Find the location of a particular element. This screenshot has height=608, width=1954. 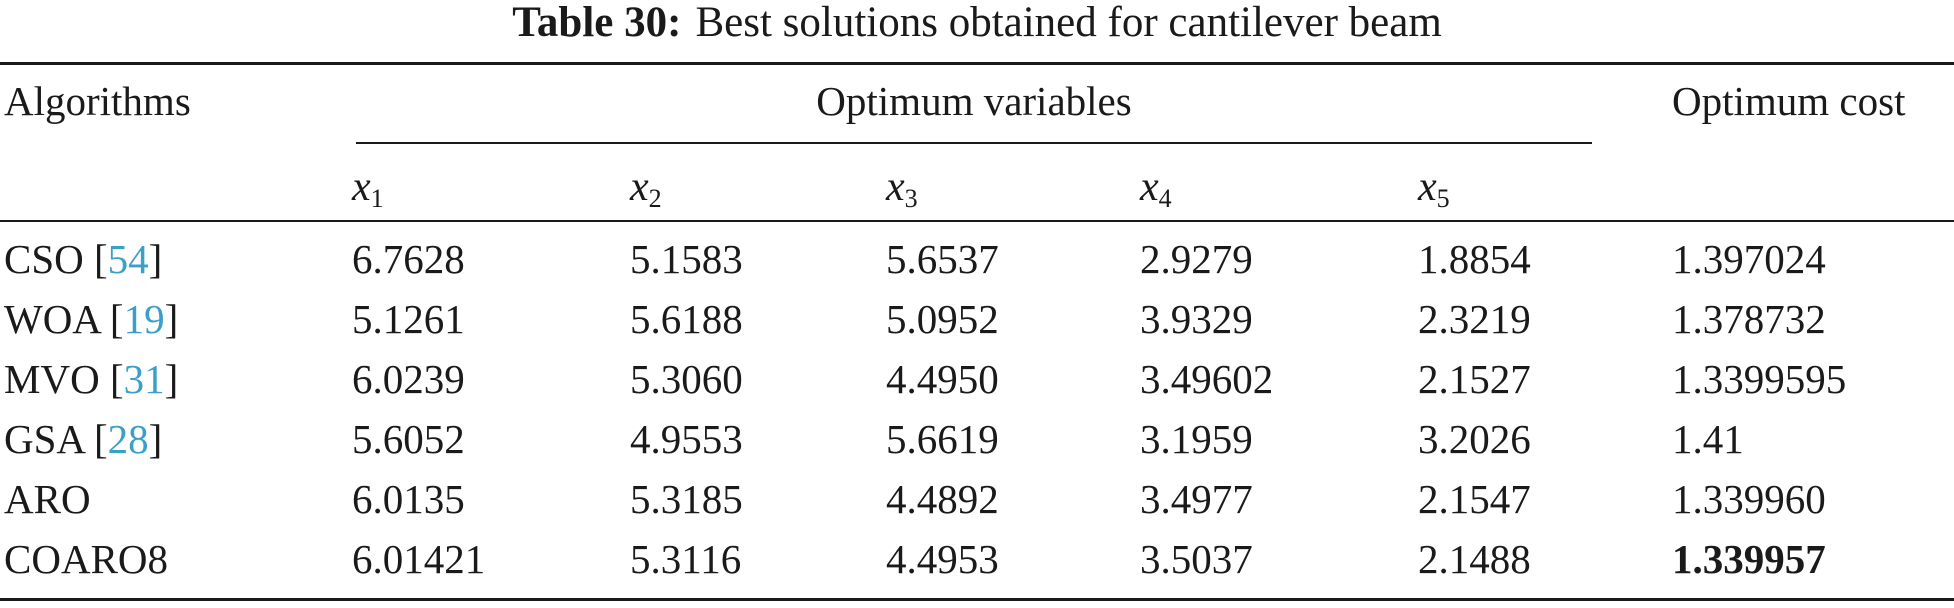

header-algorithms: Algorithms is located at coordinates (97, 101).